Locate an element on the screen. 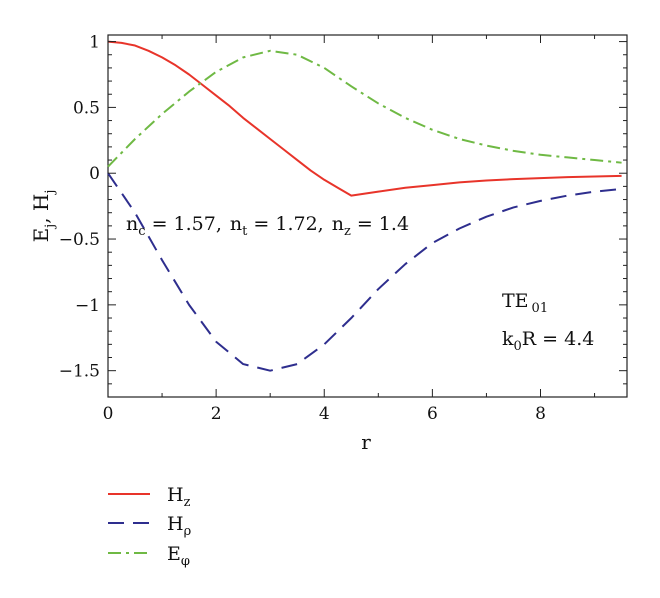 This screenshot has height=598, width=660. y-tick-label: −1 is located at coordinates (87, 306).